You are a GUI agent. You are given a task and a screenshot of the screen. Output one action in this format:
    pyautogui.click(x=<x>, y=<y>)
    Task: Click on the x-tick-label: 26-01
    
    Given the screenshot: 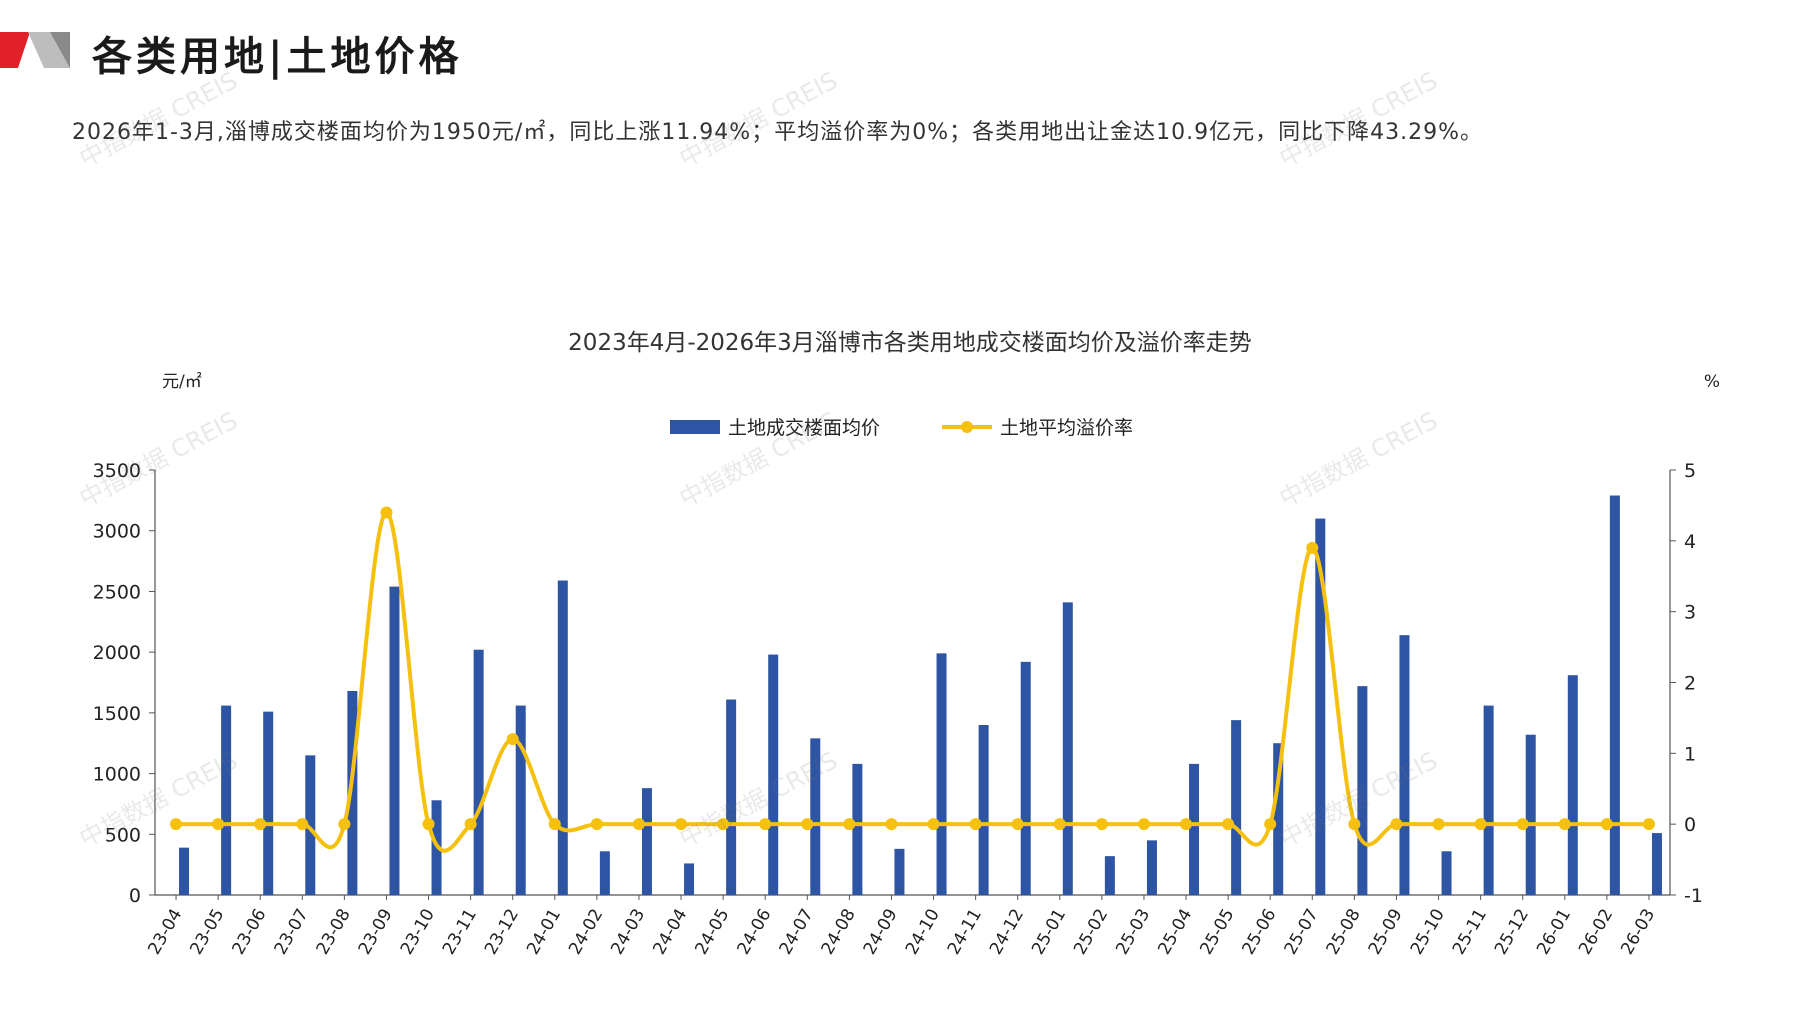 What is the action you would take?
    pyautogui.click(x=1554, y=932)
    